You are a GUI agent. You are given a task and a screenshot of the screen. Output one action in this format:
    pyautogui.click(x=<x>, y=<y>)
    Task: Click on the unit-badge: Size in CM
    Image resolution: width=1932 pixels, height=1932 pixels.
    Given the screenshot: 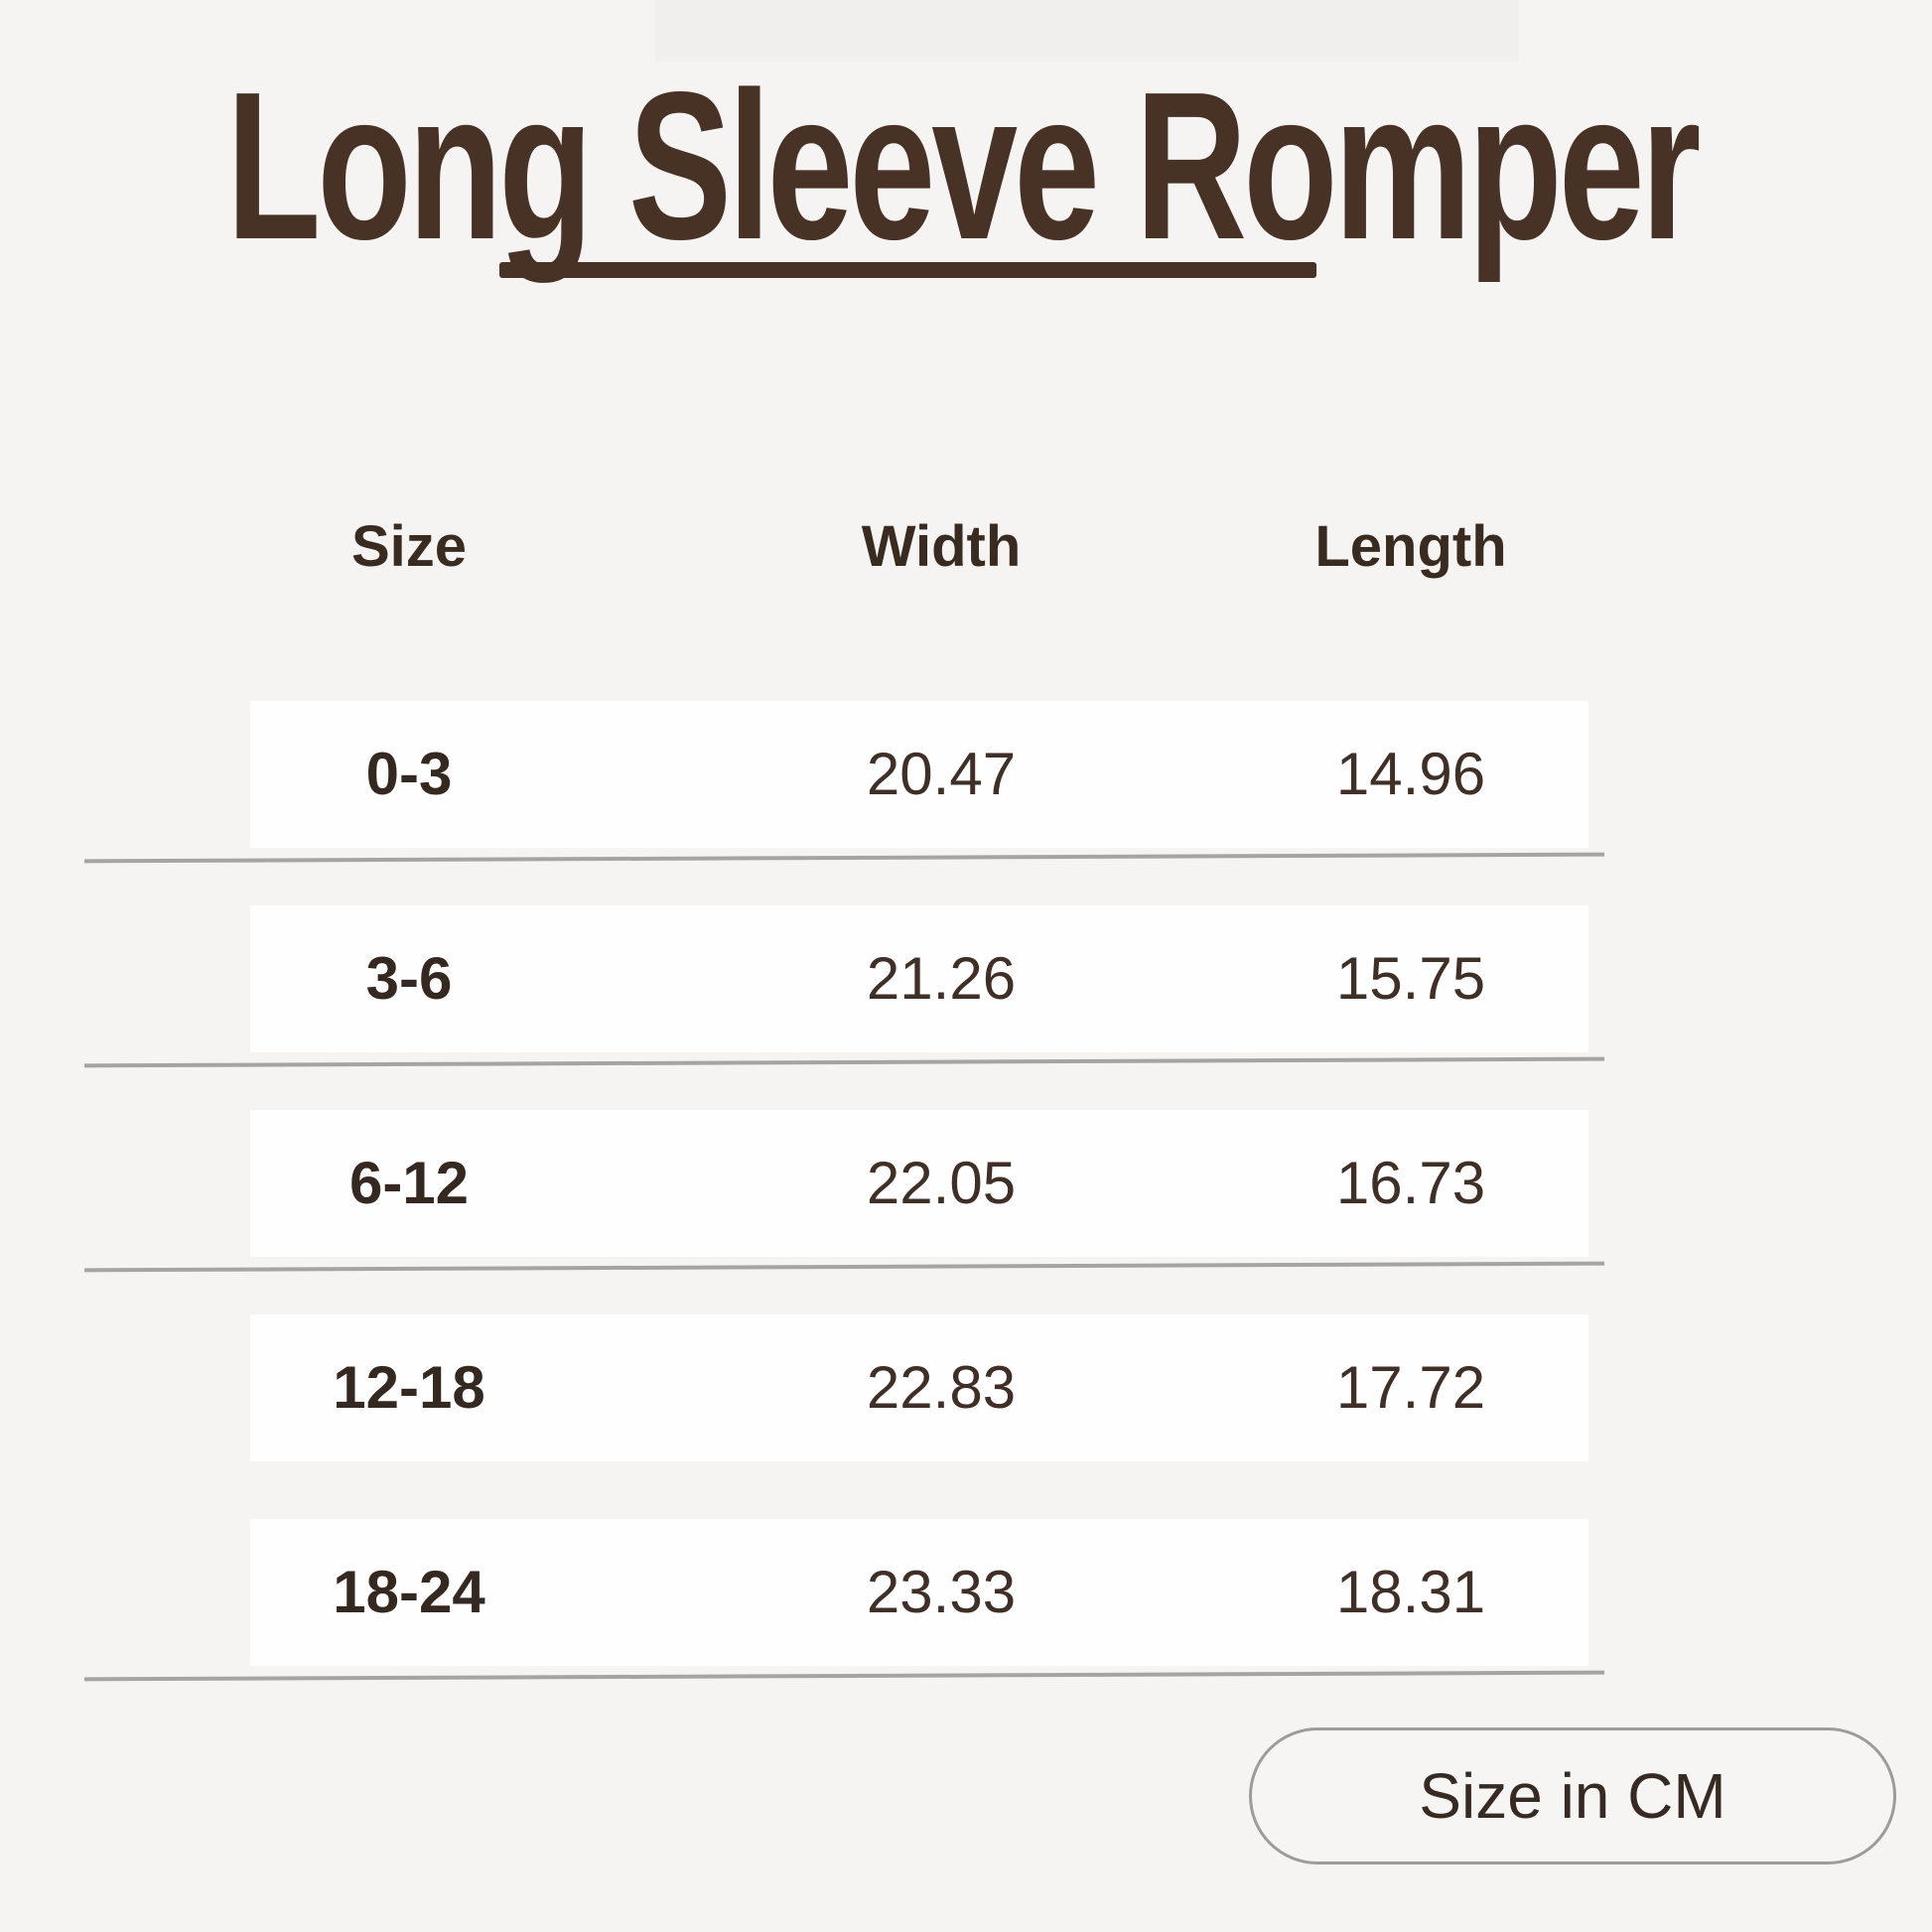 What is the action you would take?
    pyautogui.click(x=1573, y=1796)
    